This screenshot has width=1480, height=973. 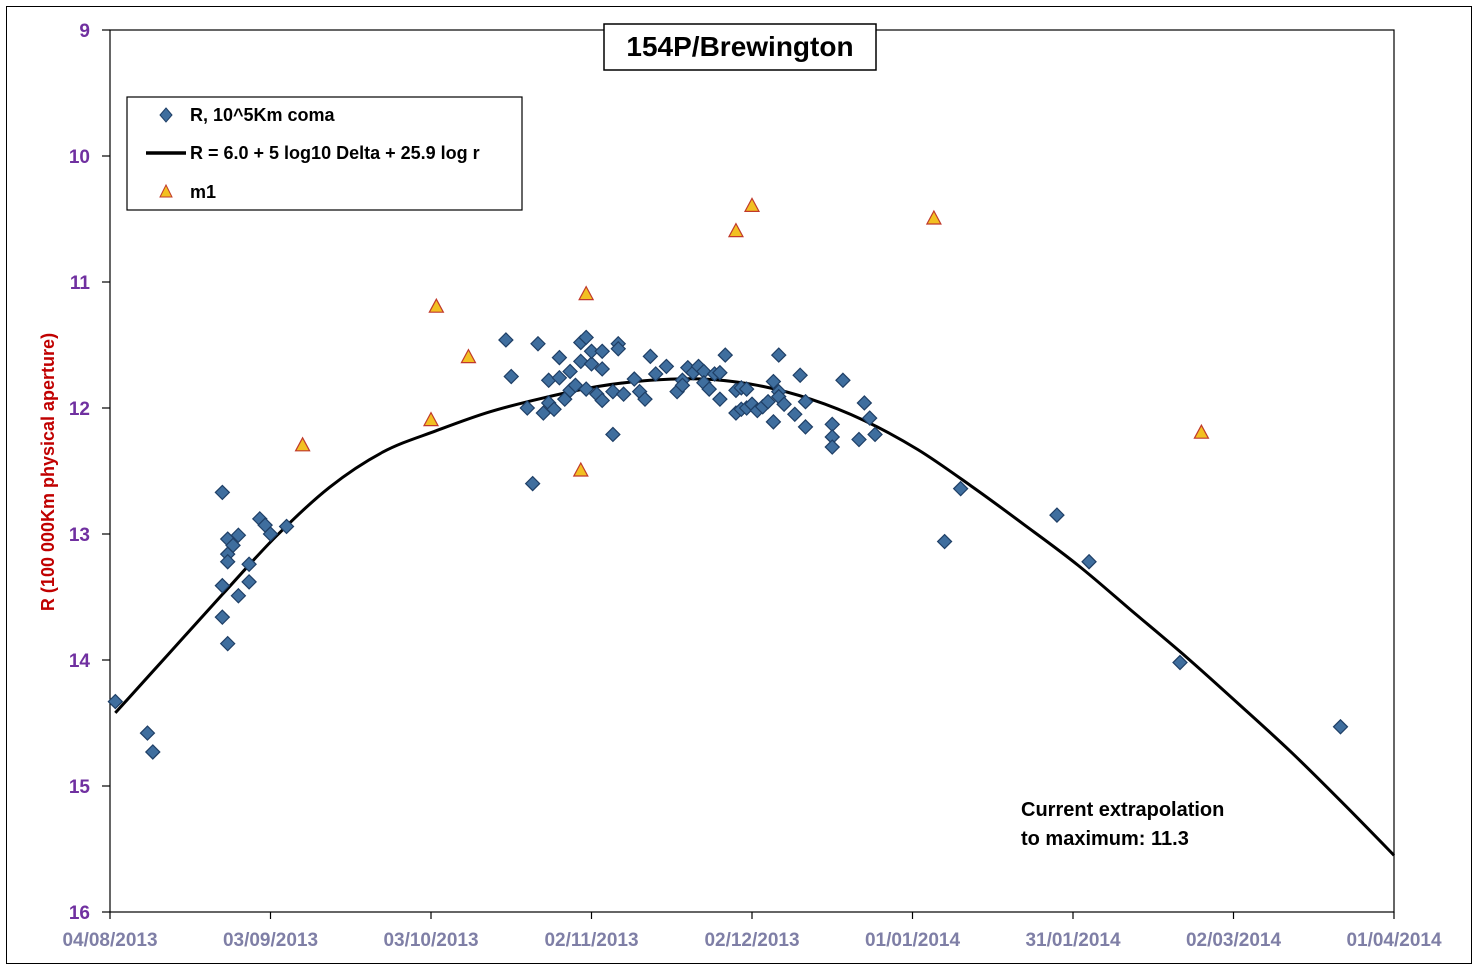 I want to click on legend-label-coma: R, 10^5Km coma, so click(x=263, y=115).